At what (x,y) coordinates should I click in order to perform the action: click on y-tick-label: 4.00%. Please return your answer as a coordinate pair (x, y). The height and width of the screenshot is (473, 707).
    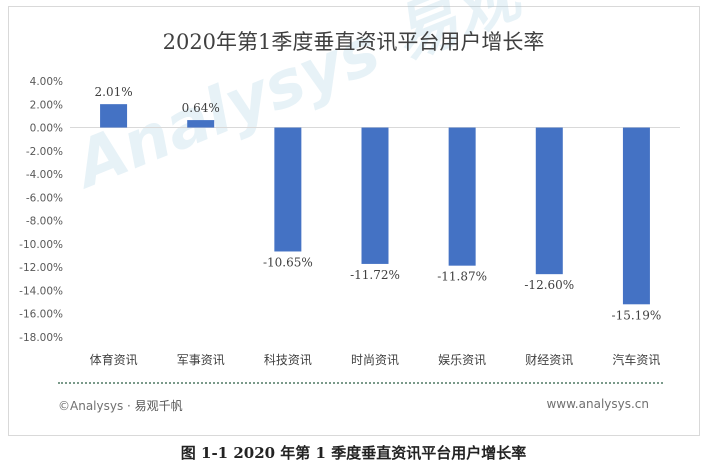
    Looking at the image, I should click on (46, 82).